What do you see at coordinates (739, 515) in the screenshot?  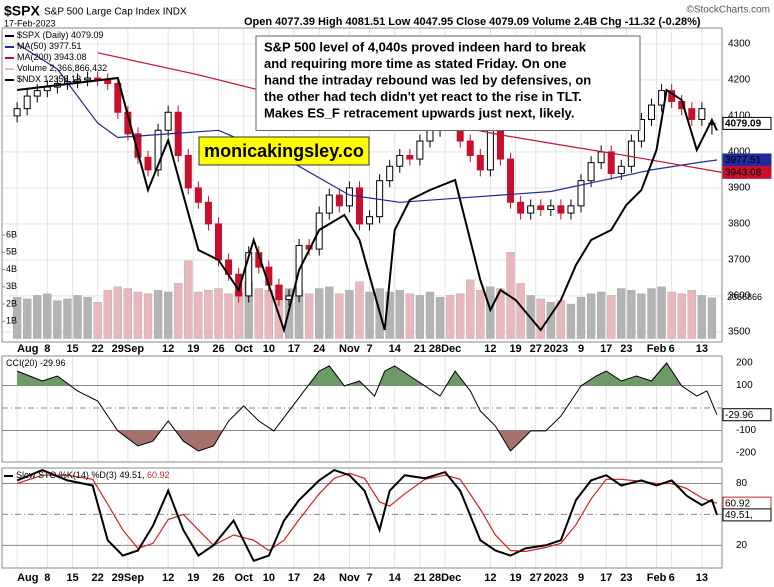 I see `value-tag: 49.51,` at bounding box center [739, 515].